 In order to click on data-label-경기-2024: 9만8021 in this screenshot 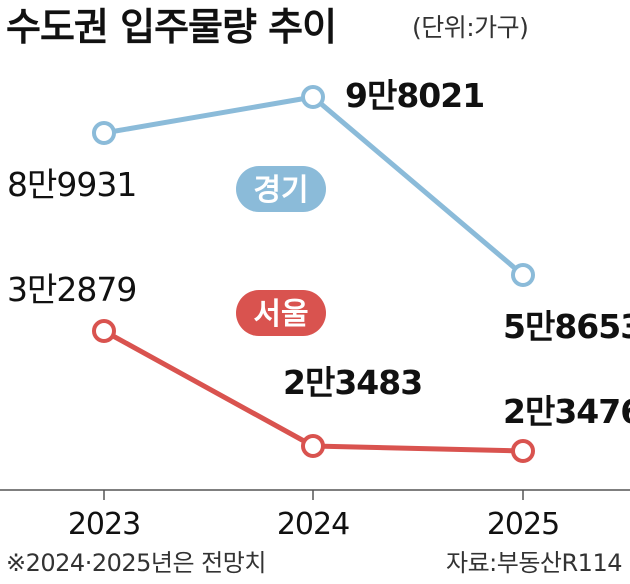, I will do `click(414, 95)`.